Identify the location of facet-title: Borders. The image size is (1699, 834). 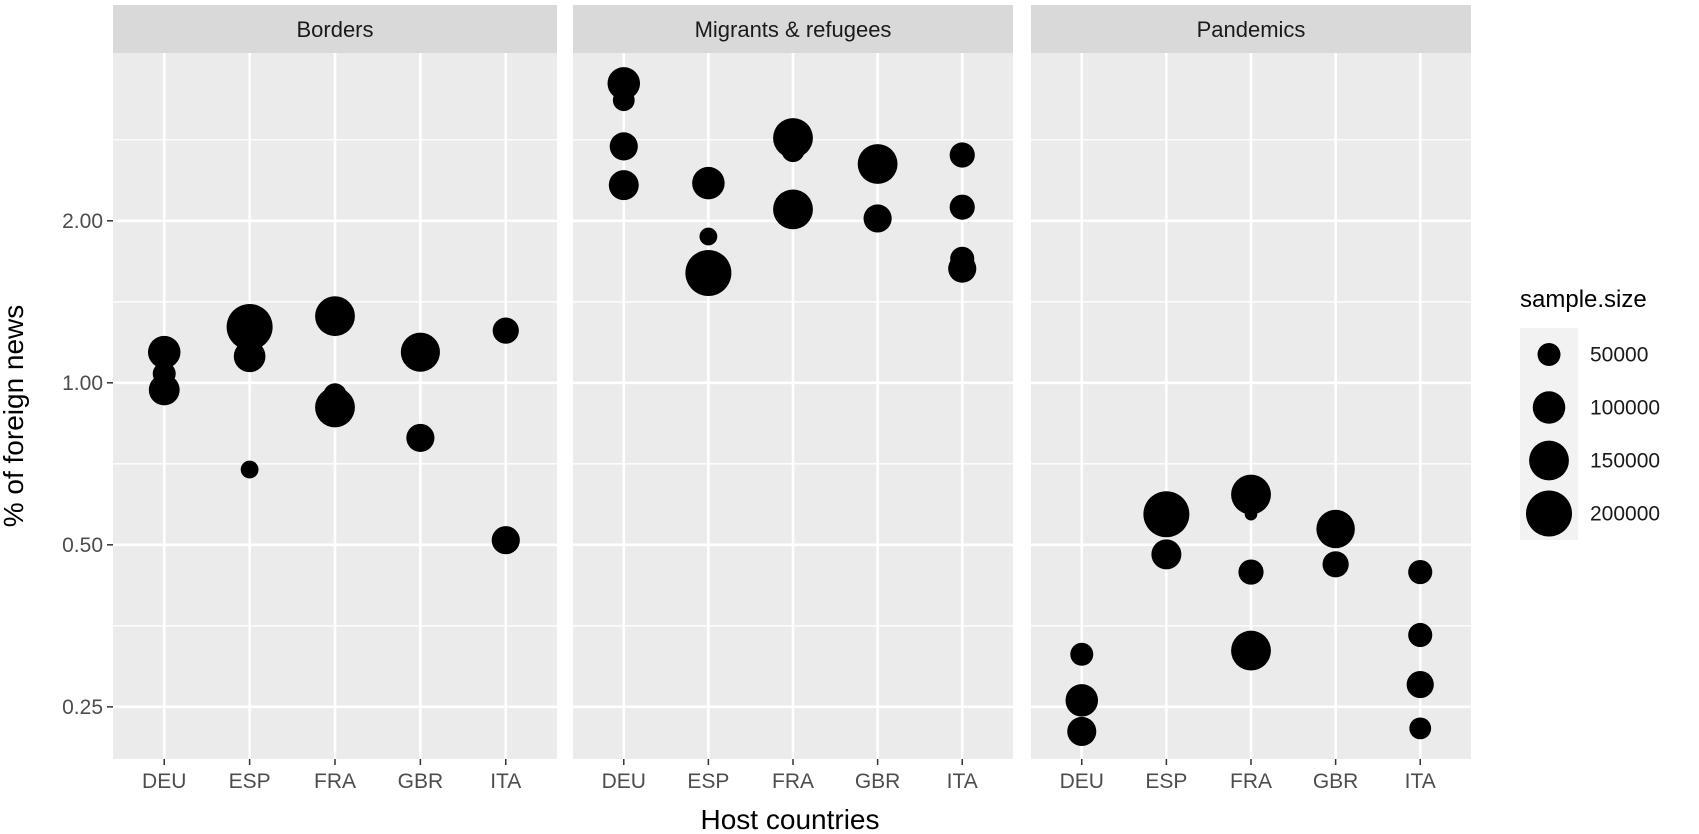
(334, 29).